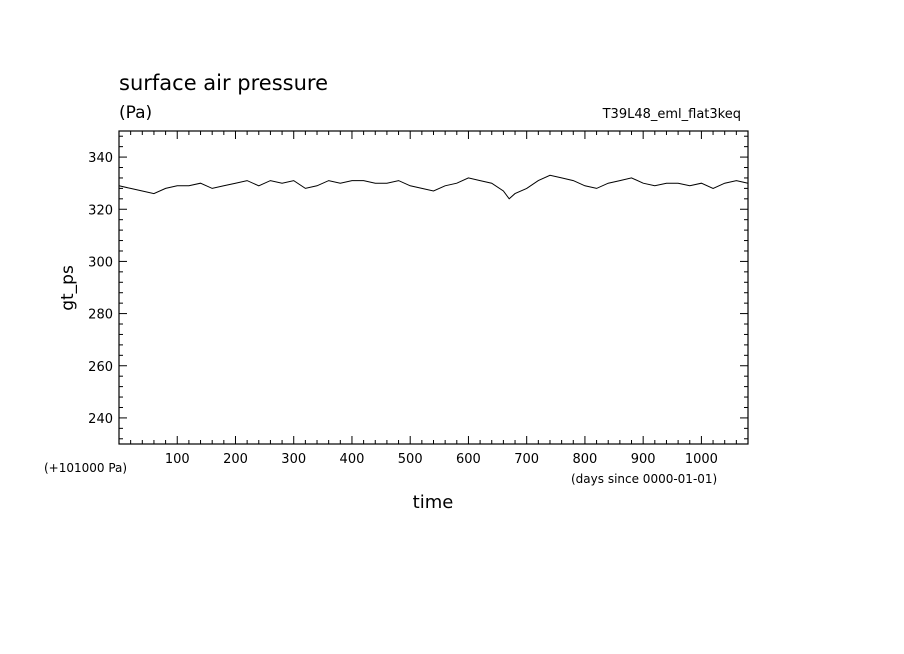 The image size is (904, 654). Describe the element at coordinates (135, 113) in the screenshot. I see `chart-units-label: (Pa)` at that location.